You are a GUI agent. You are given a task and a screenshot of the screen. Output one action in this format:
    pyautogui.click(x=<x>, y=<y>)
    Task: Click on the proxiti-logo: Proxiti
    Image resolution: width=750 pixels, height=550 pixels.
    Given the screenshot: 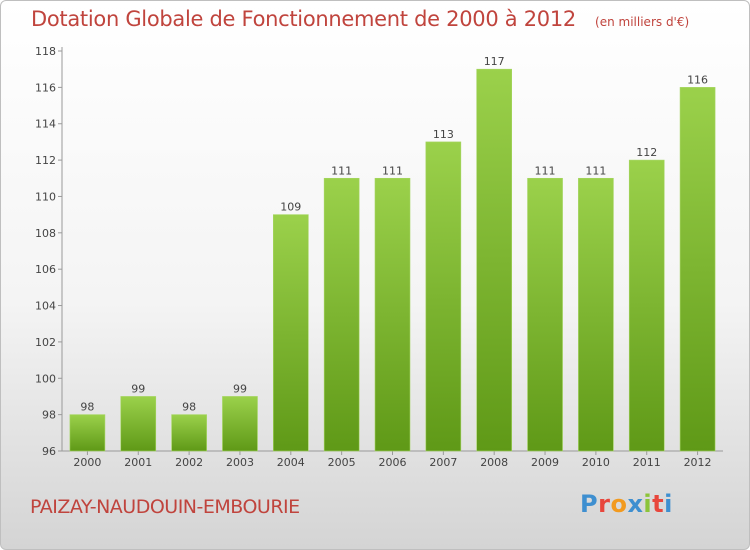 What is the action you would take?
    pyautogui.click(x=626, y=504)
    